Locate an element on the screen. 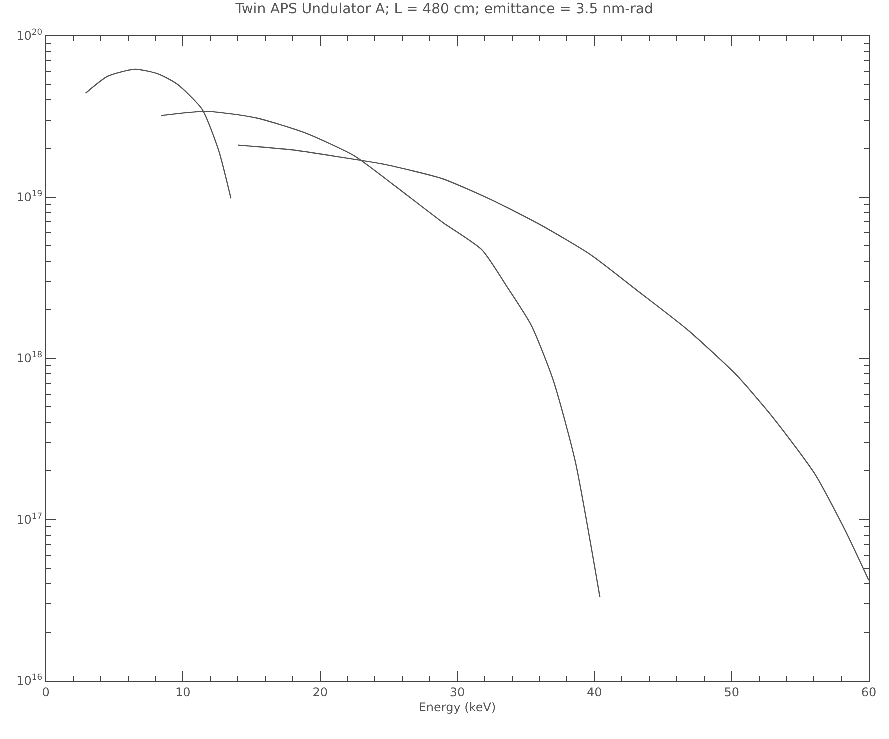 This screenshot has height=739, width=889. x-tick-label: 40 is located at coordinates (594, 692).